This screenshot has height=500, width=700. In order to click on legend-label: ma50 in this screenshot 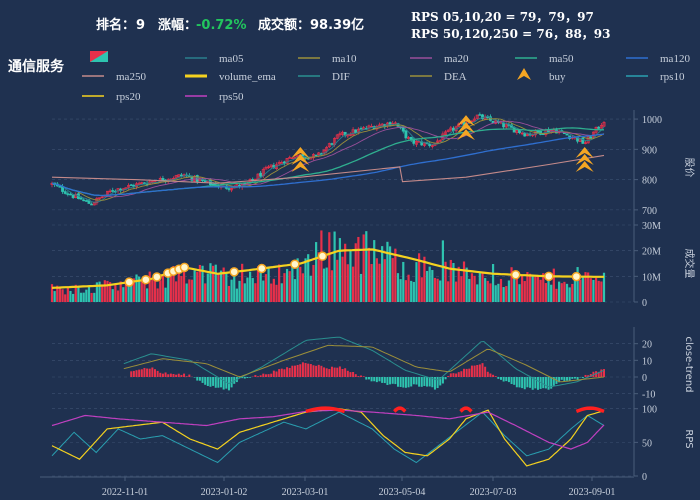, I will do `click(561, 59)`.